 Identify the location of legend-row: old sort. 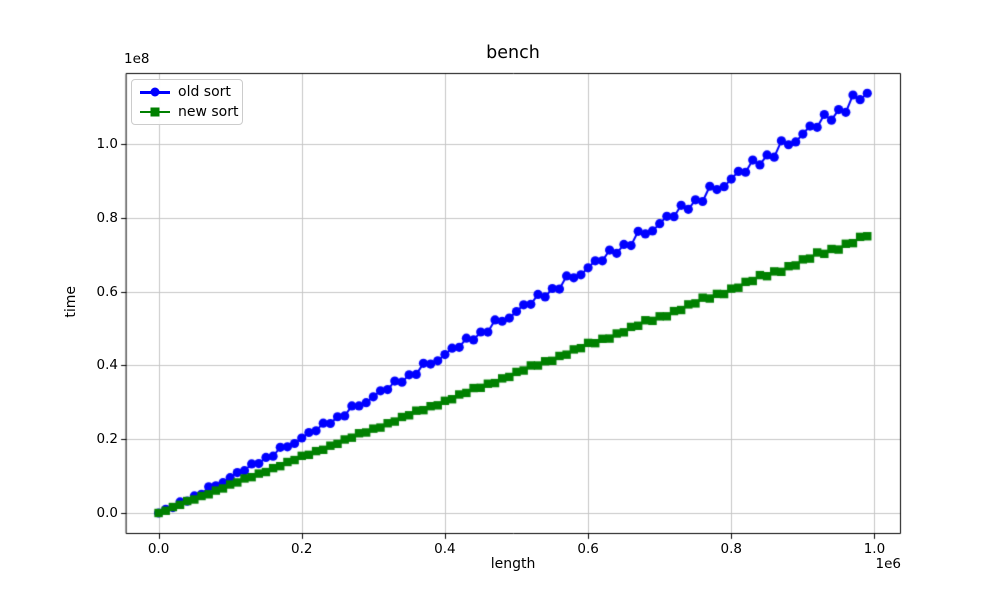
(187, 92).